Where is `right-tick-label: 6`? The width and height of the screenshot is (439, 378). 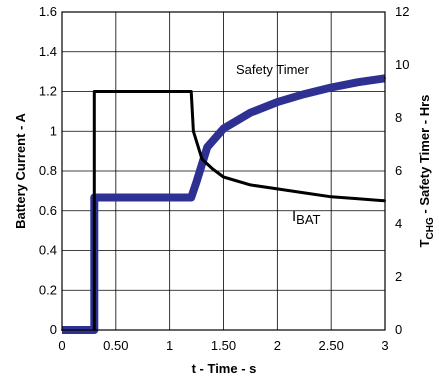 right-tick-label: 6 is located at coordinates (398, 170).